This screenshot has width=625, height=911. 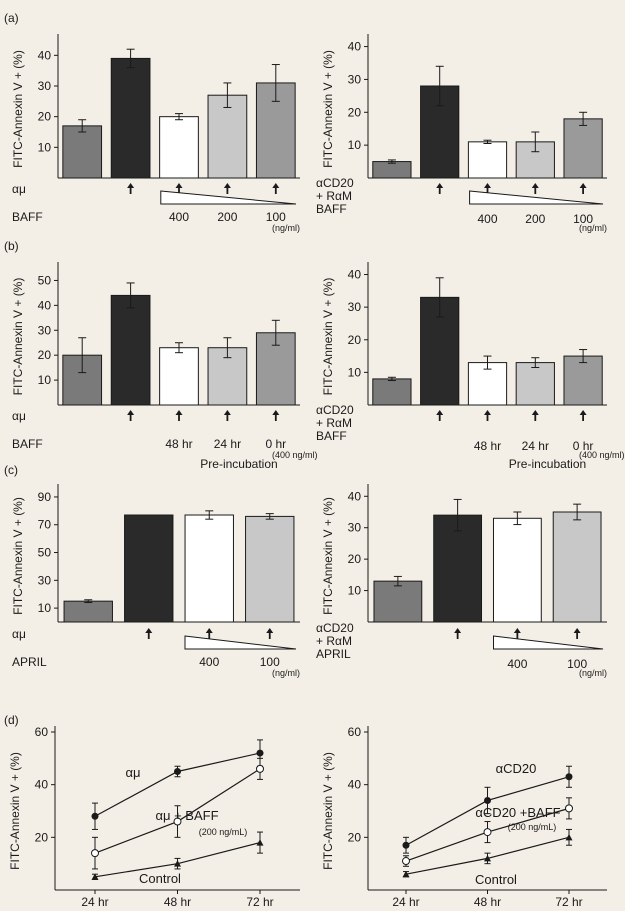 I want to click on y-tick-label: 60, so click(x=42, y=732).